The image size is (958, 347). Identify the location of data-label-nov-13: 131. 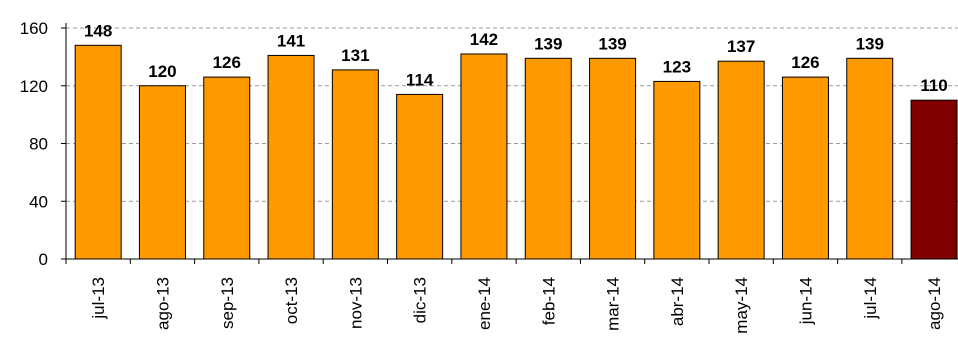
(355, 55).